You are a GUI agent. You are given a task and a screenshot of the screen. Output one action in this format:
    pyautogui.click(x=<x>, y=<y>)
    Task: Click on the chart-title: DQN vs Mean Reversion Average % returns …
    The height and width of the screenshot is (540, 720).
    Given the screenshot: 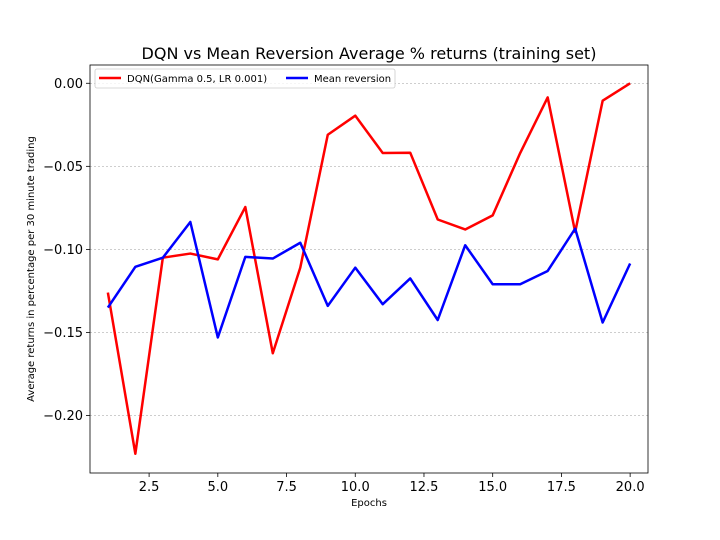 What is the action you would take?
    pyautogui.click(x=369, y=53)
    